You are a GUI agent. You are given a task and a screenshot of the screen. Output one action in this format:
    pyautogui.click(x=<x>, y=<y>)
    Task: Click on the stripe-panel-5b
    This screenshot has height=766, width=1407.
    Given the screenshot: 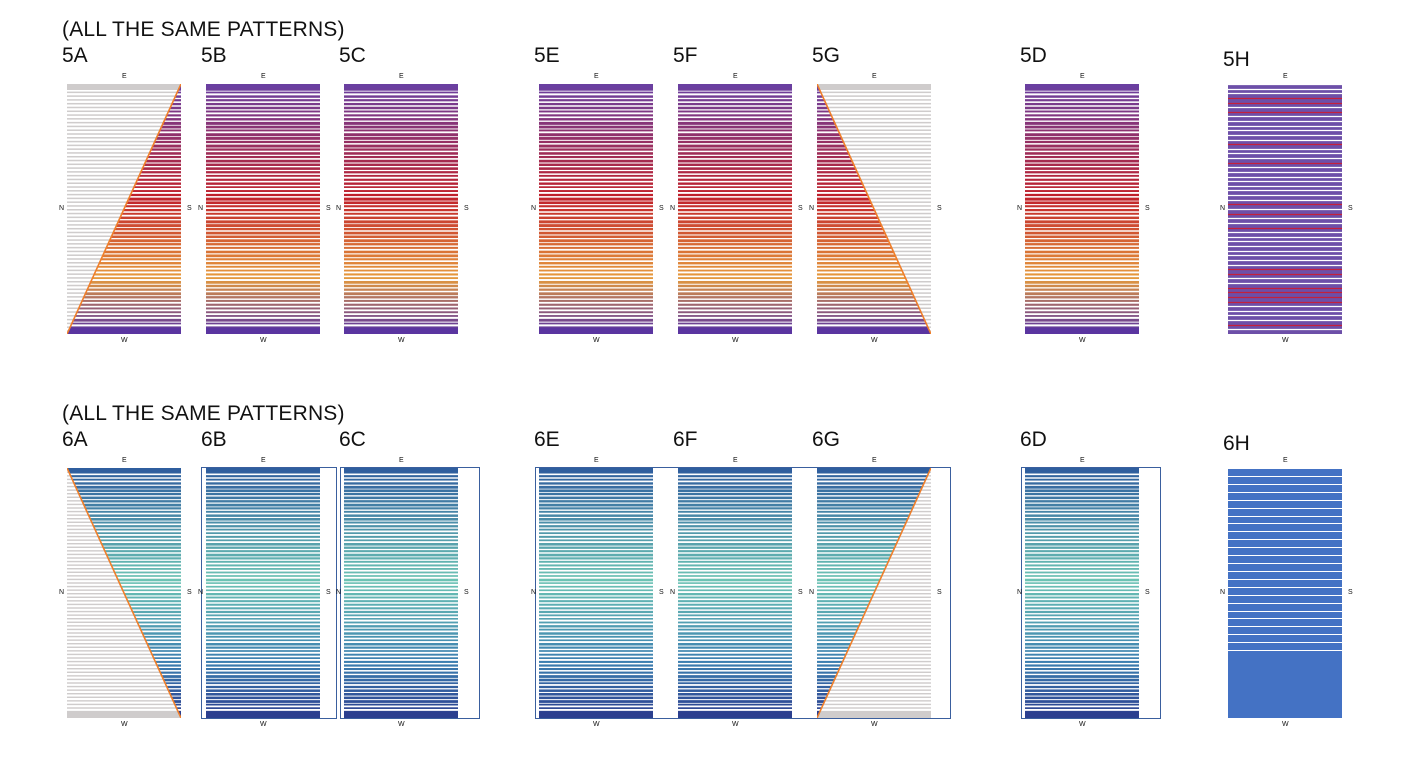 What is the action you would take?
    pyautogui.click(x=263, y=209)
    